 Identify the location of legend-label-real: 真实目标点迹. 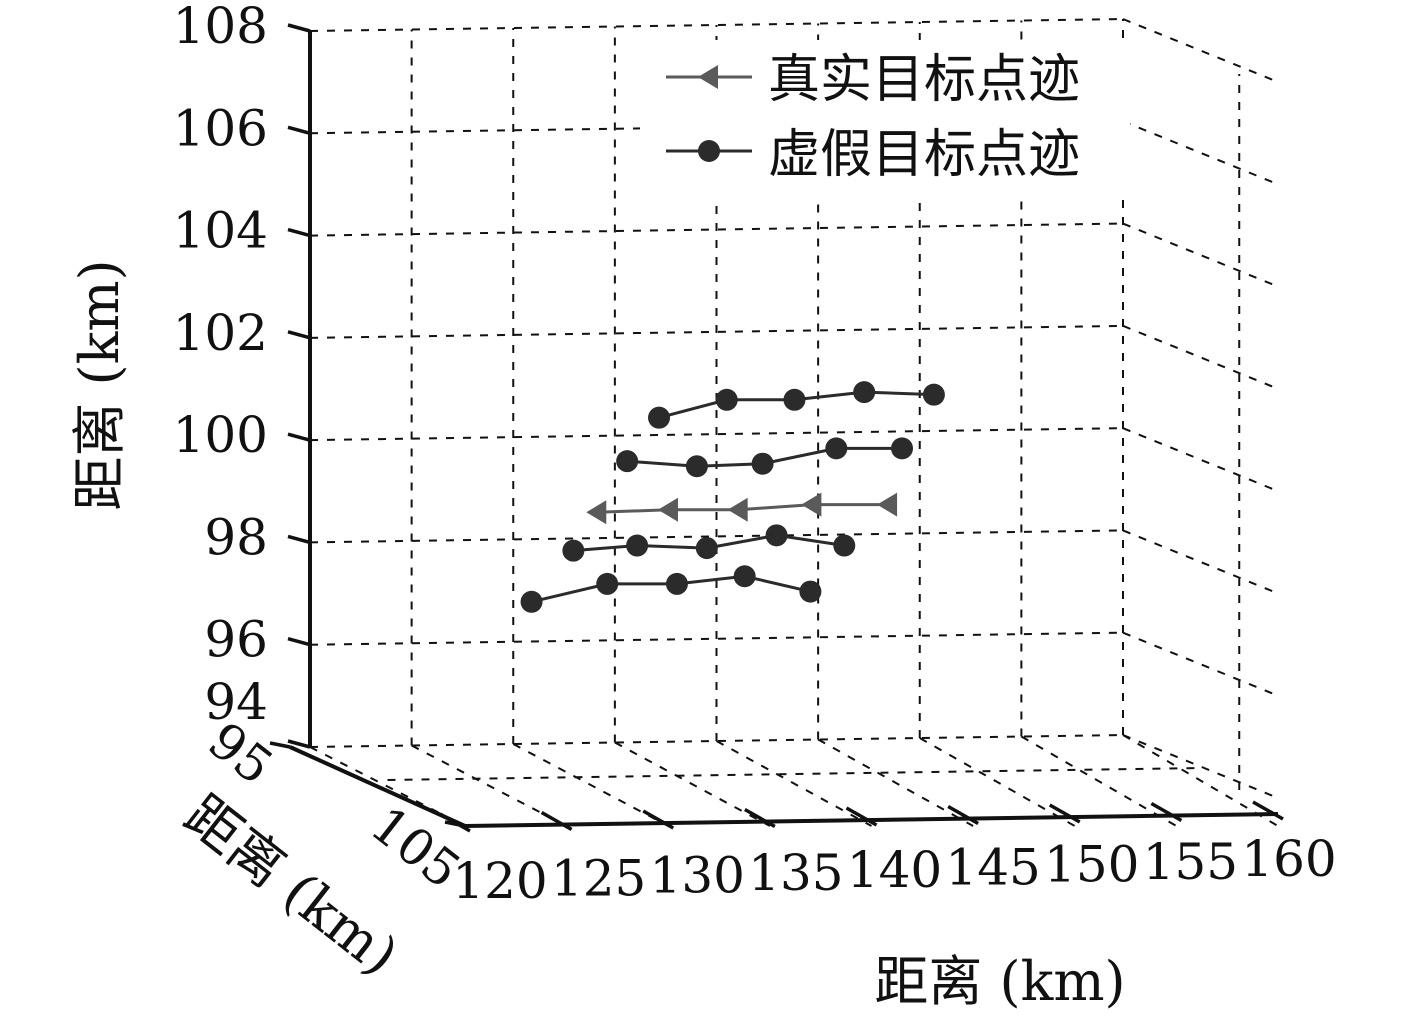
(924, 80).